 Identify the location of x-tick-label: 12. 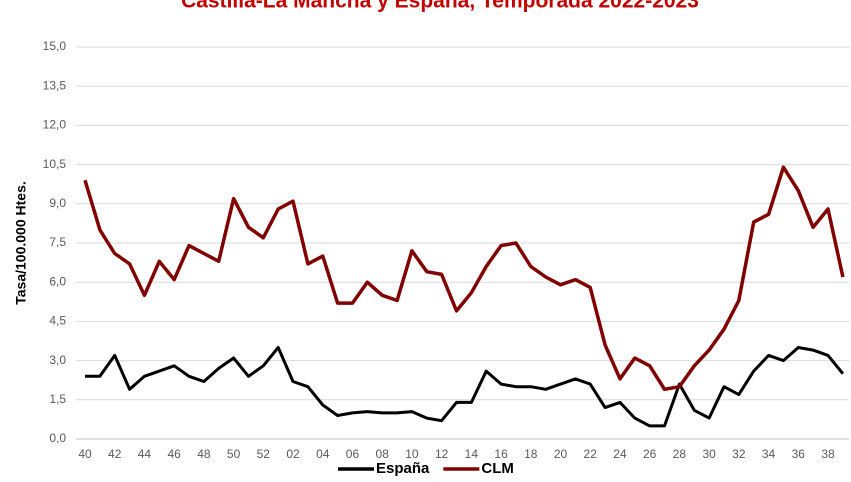
(442, 454).